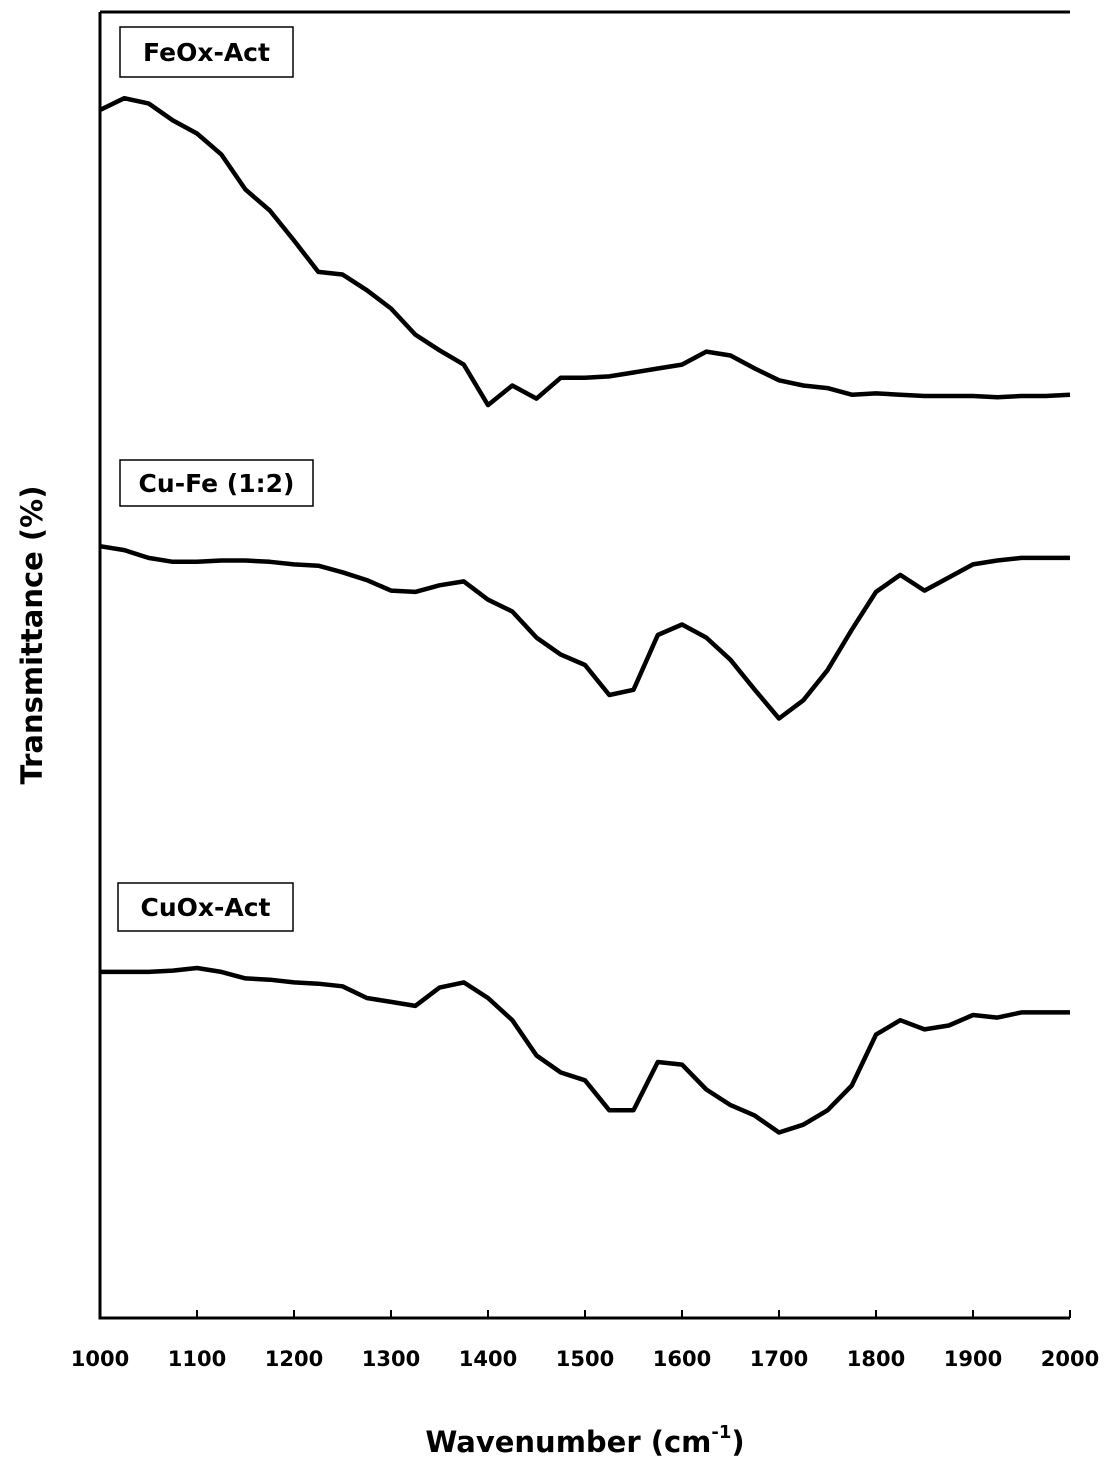  I want to click on x-axis-label-superscript: -1, so click(721, 1432).